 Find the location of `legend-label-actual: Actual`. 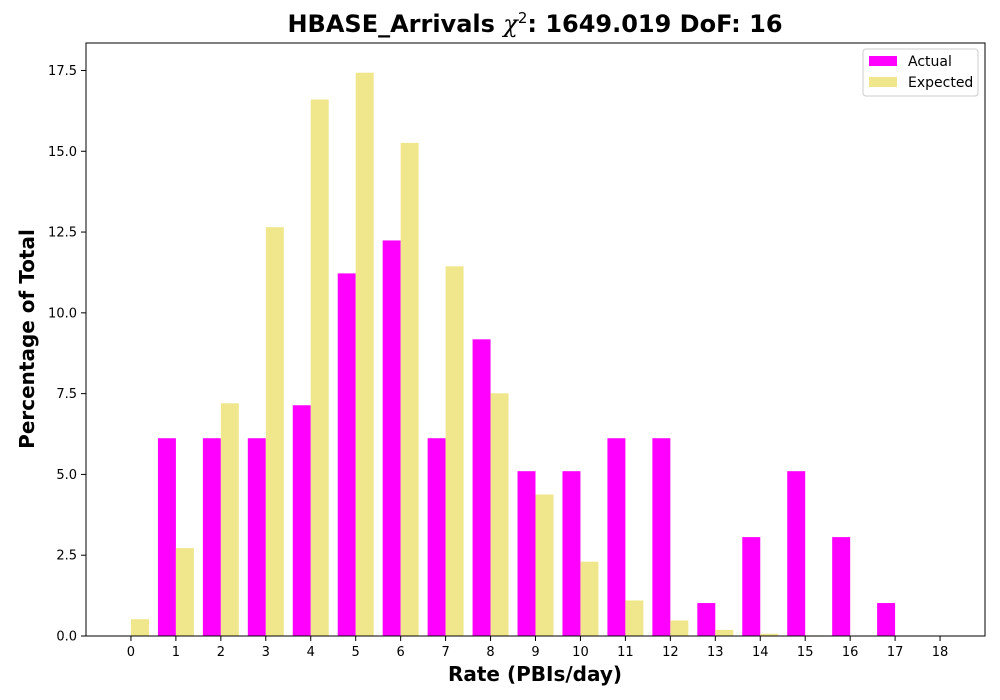

legend-label-actual: Actual is located at coordinates (930, 62).